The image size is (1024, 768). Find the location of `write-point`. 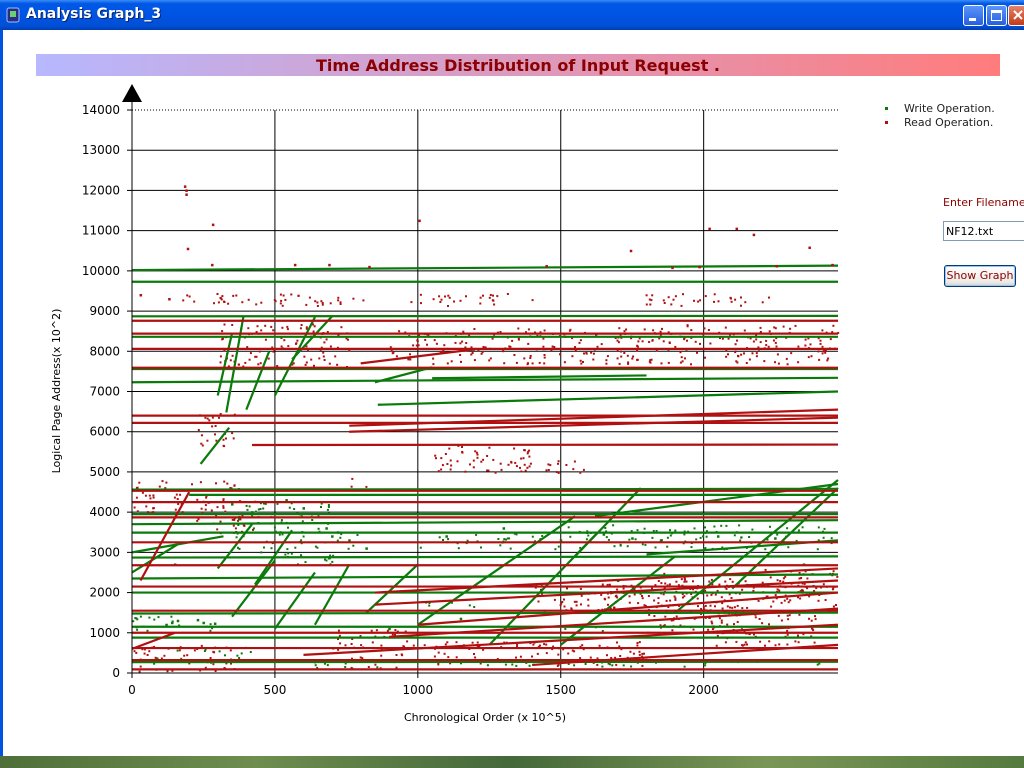

write-point is located at coordinates (446, 536).